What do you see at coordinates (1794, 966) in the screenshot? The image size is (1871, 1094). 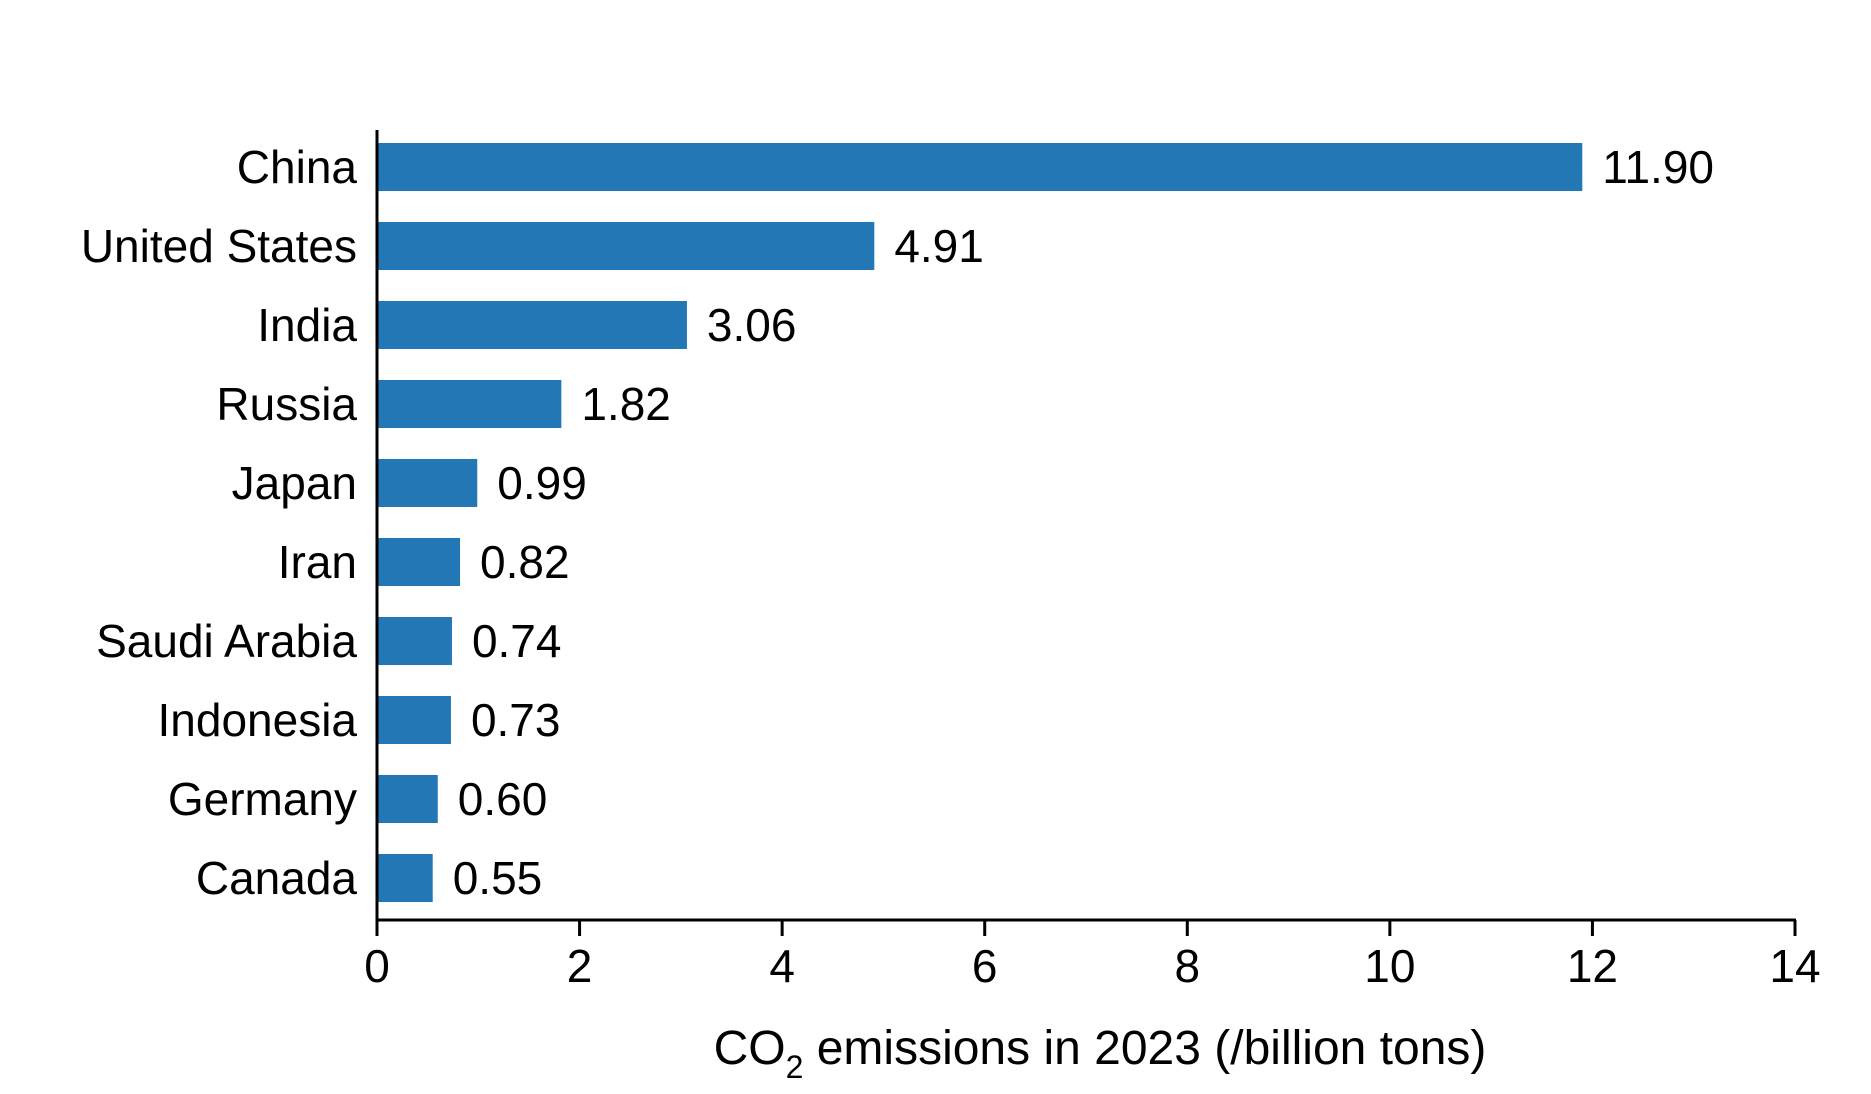 I see `x-tick-label: 14` at bounding box center [1794, 966].